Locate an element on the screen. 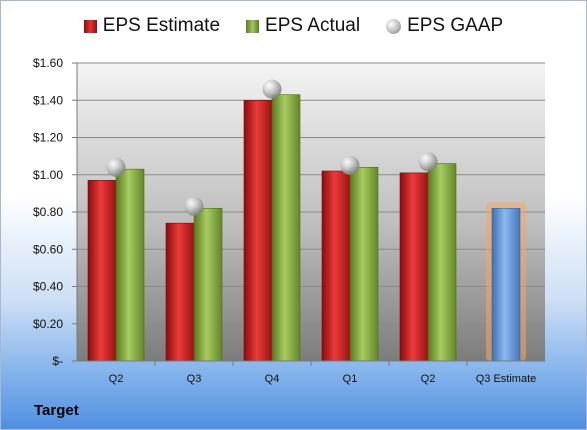 This screenshot has width=587, height=430. x-tick-label: Q4 is located at coordinates (272, 379).